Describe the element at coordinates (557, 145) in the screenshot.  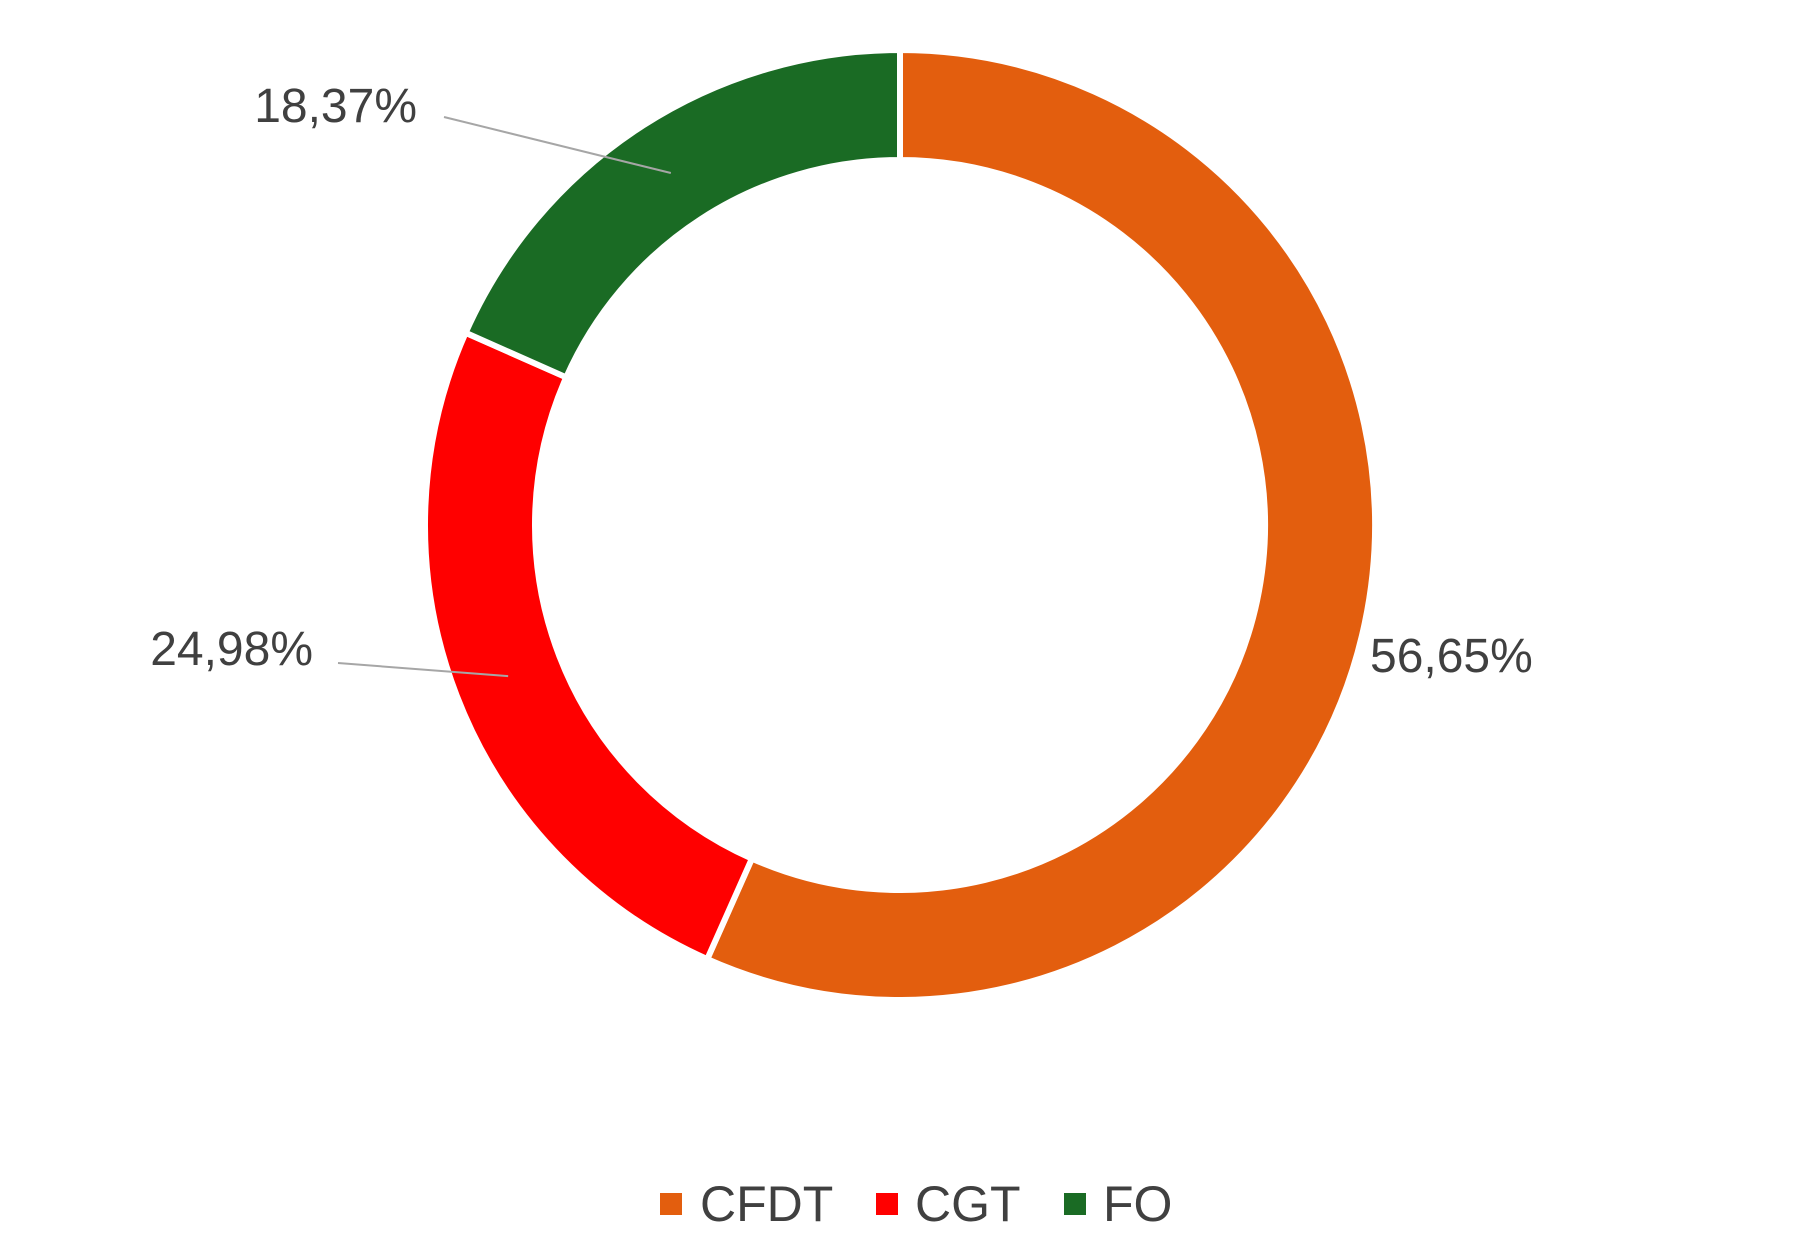
I see `leader-line-fo` at that location.